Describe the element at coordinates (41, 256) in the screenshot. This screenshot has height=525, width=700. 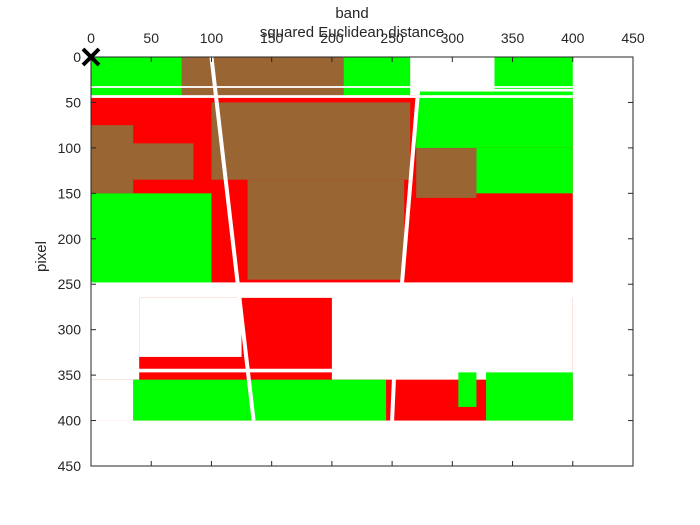
I see `y-axis-label: pixel` at that location.